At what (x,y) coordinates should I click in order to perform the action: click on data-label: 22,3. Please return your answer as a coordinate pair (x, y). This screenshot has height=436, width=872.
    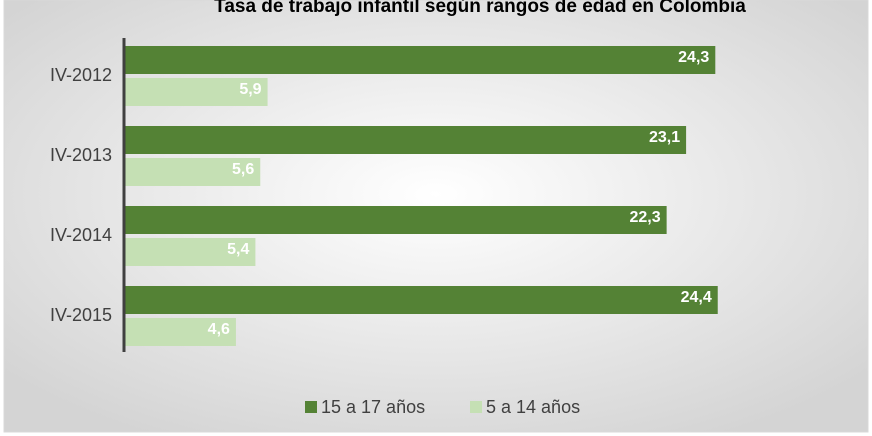
    Looking at the image, I should click on (644, 217).